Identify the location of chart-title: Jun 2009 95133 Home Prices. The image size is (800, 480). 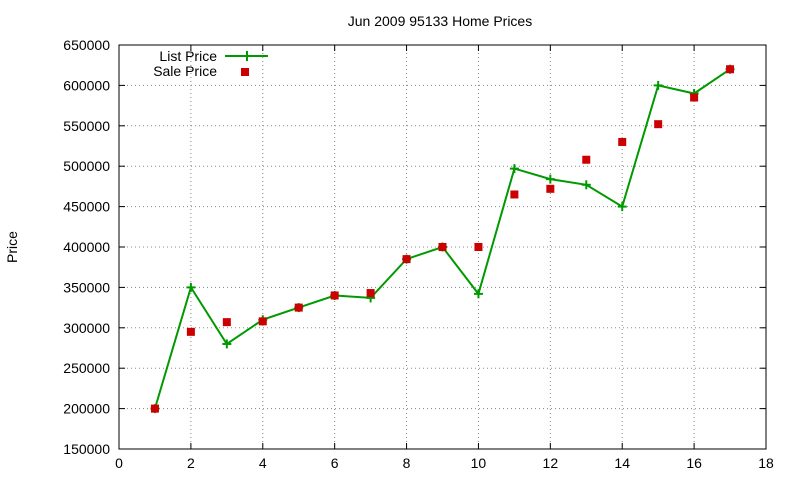
(440, 21).